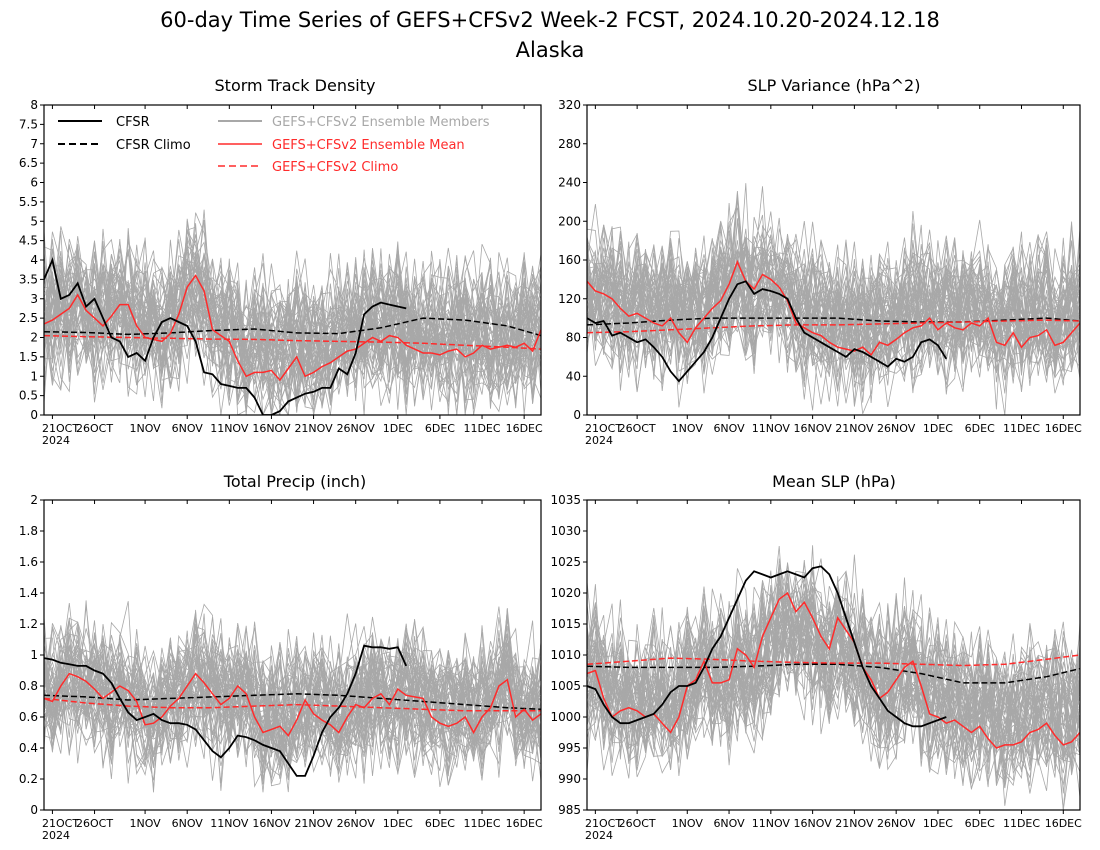  I want to click on y-tick-label: 7, so click(34, 144).